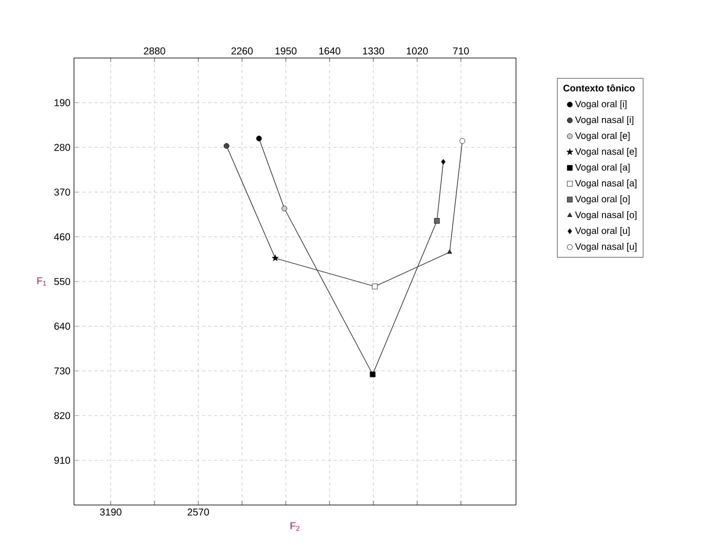  Describe the element at coordinates (605, 247) in the screenshot. I see `legend-label: Vogal nasal [u]` at that location.